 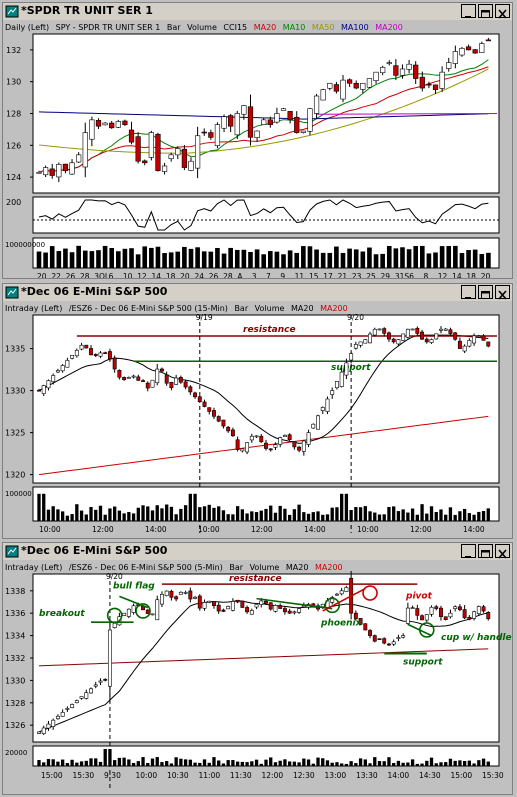 I want to click on ma50-label: MA50, so click(x=323, y=27).